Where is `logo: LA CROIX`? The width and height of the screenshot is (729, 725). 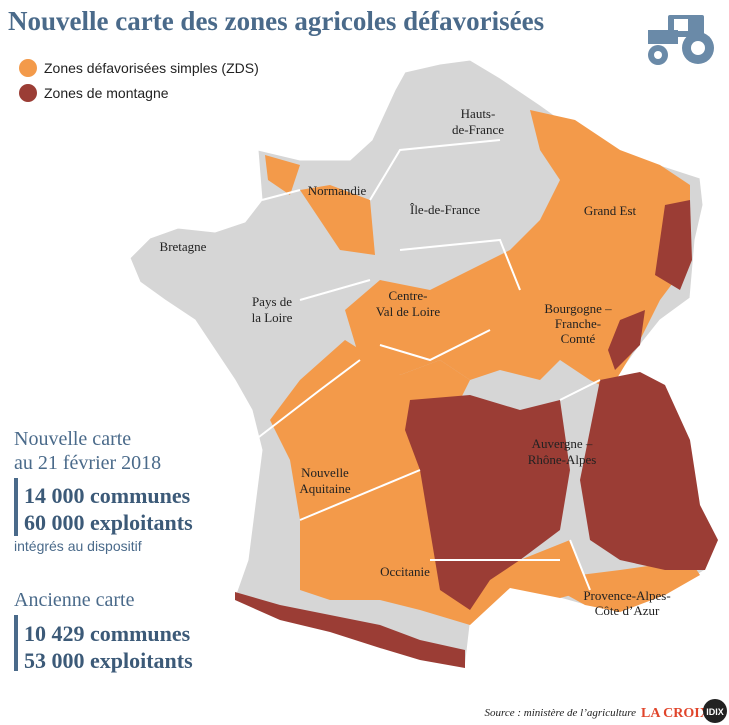
logo: LA CROIX is located at coordinates (675, 713).